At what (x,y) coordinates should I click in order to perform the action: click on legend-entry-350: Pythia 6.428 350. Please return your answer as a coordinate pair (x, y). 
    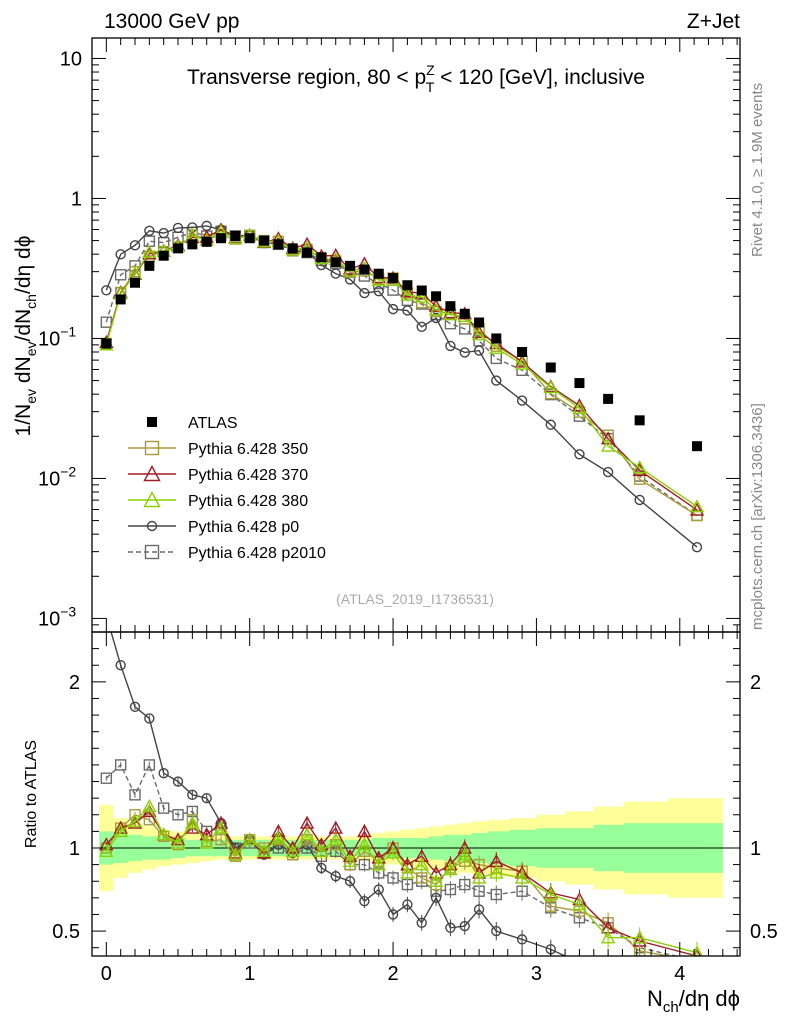
    Looking at the image, I should click on (218, 449).